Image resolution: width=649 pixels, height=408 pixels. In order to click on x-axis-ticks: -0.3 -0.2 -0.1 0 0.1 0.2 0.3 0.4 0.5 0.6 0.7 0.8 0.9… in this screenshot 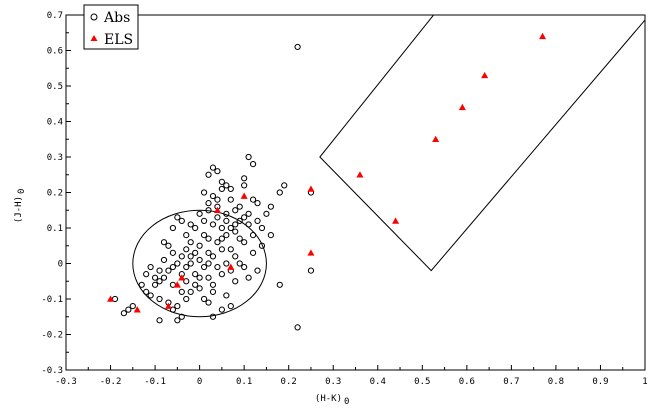, I will do `click(351, 376)`.